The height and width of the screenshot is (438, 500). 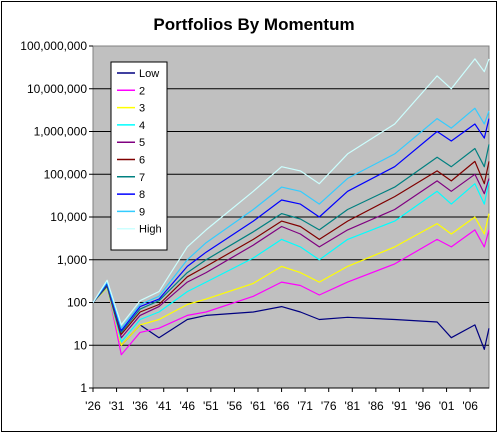 I want to click on x-tick-label: '61, so click(x=258, y=406).